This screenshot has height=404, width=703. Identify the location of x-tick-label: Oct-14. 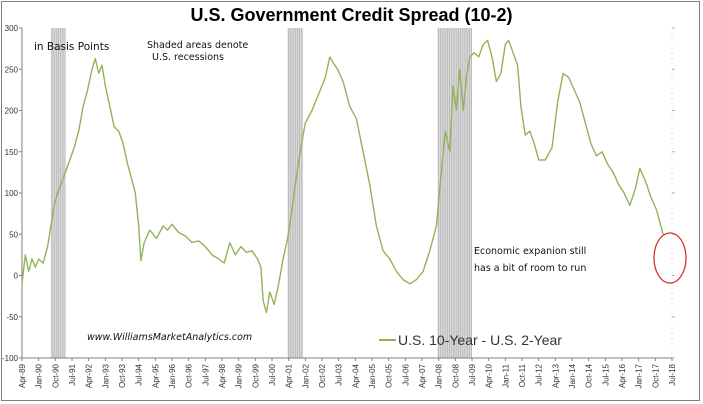
(589, 375).